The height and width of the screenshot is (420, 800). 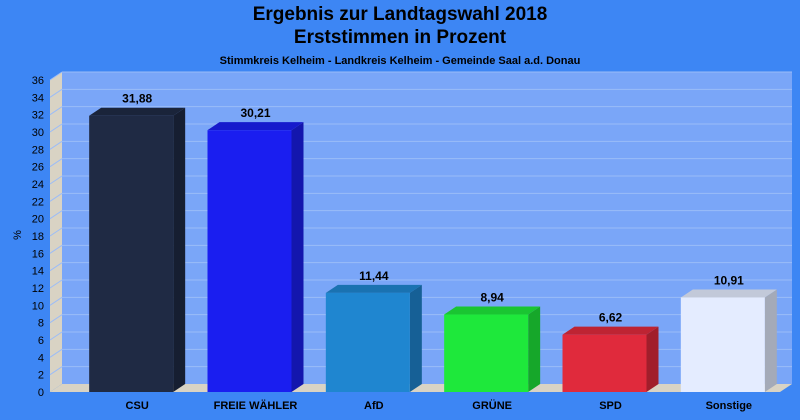 I want to click on bar-value-label: 30,21, so click(x=255, y=113).